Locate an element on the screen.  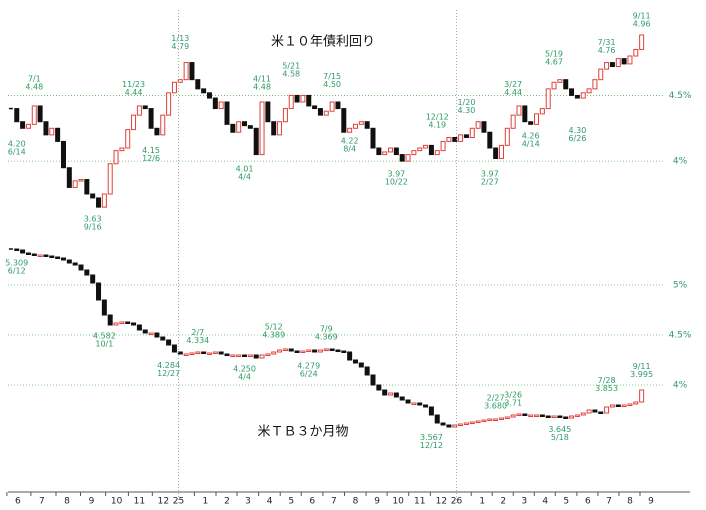
annotation-value: 4.582 is located at coordinates (104, 335).